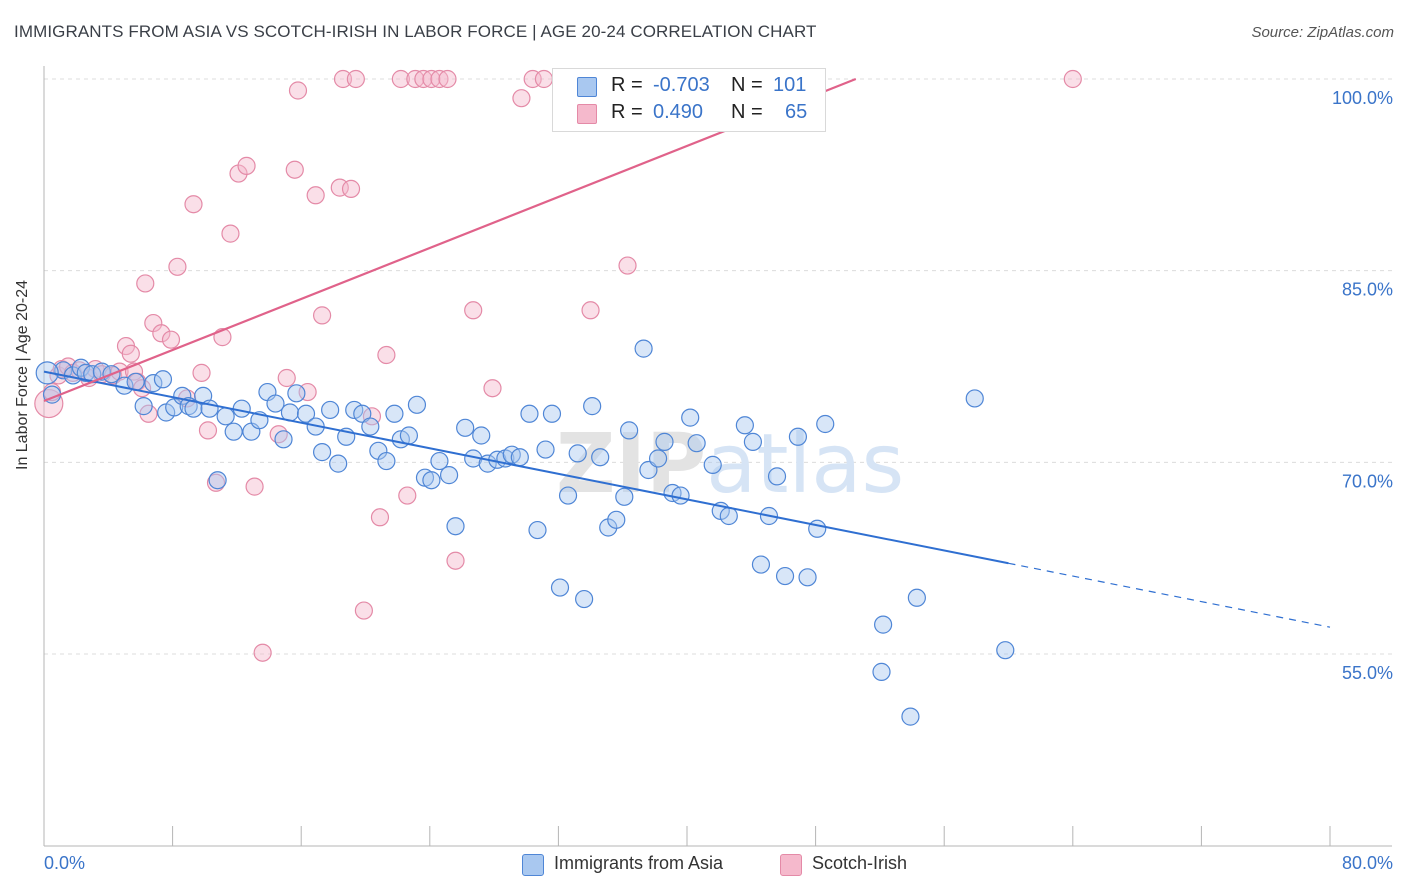 The image size is (1406, 892). What do you see at coordinates (747, 112) in the screenshot?
I see `n-label: N =` at bounding box center [747, 112].